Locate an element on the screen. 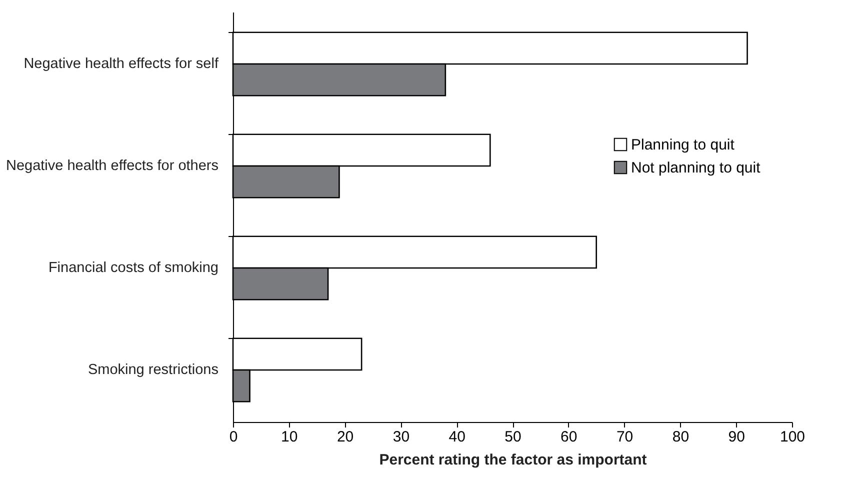 The width and height of the screenshot is (843, 479). x-tick-label: 60 is located at coordinates (569, 437).